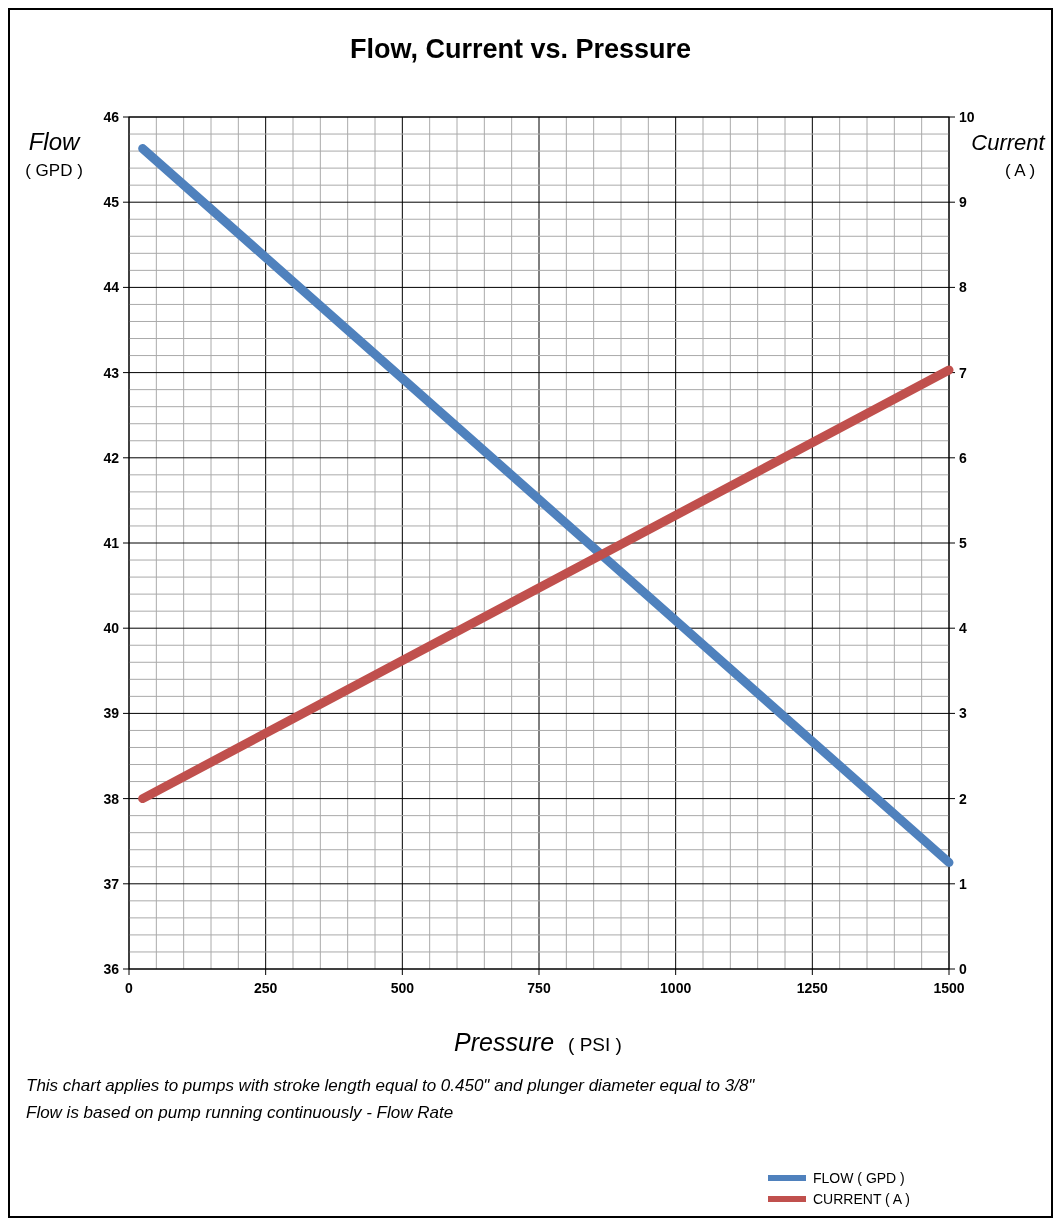 The image size is (1061, 1226). What do you see at coordinates (676, 988) in the screenshot?
I see `x-tick-label: 1000` at bounding box center [676, 988].